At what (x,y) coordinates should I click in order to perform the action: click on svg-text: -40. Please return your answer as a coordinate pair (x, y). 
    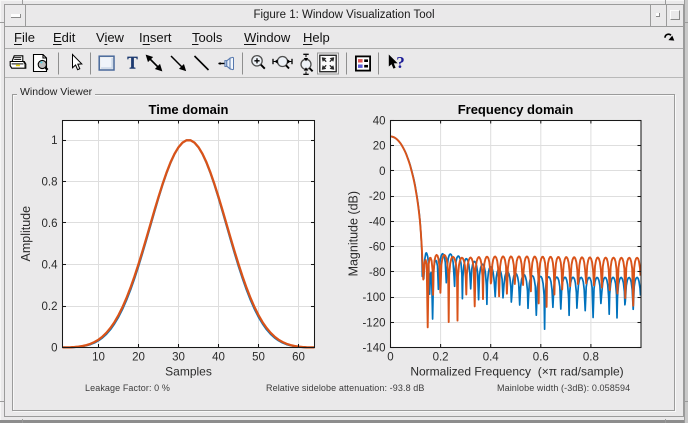
    Looking at the image, I should click on (377, 222).